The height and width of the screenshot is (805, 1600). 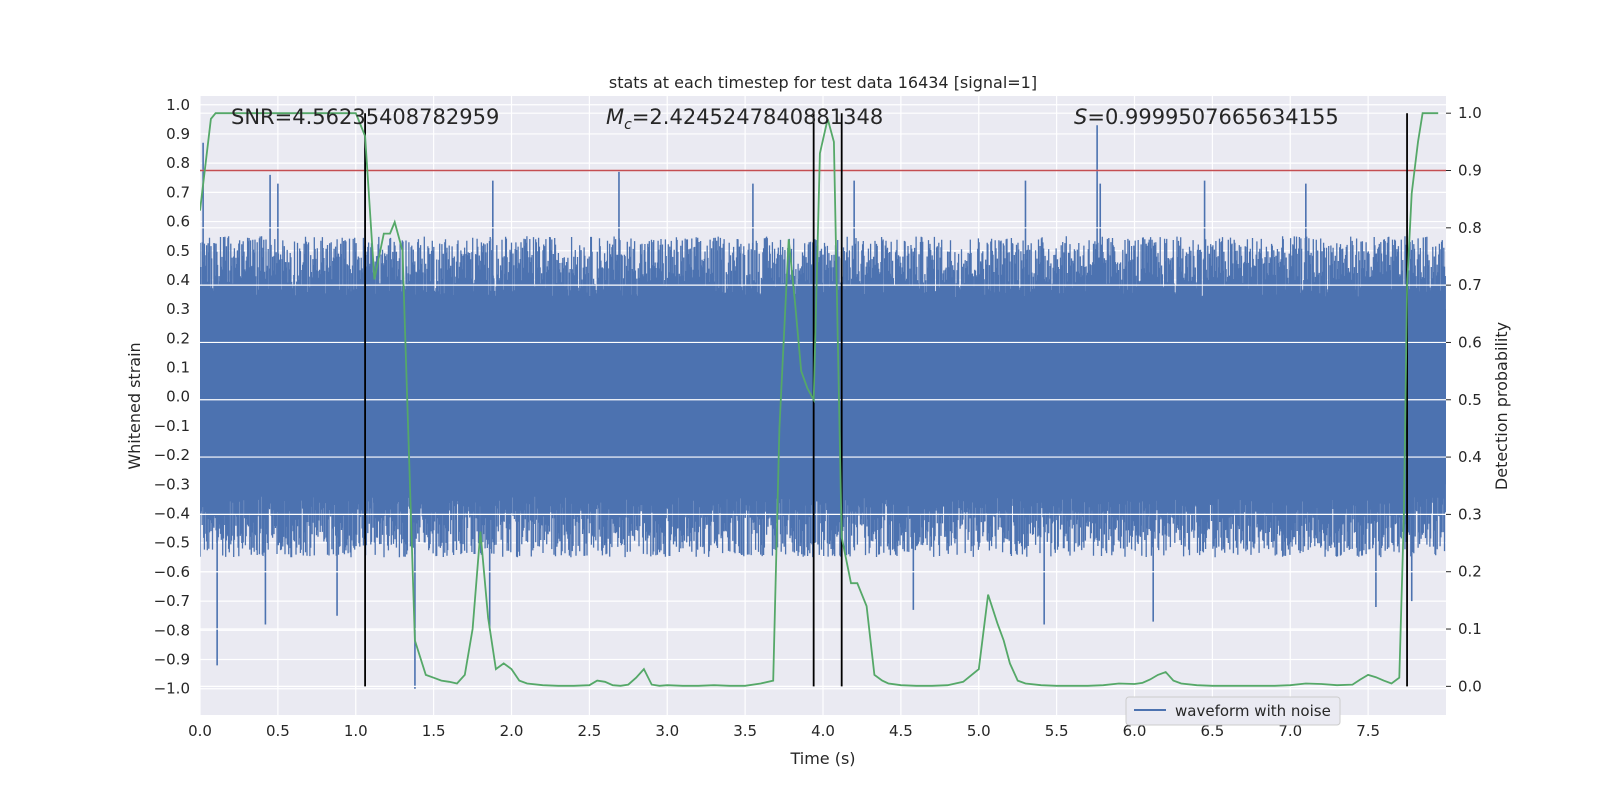 I want to click on x-axis-label: Time (s), so click(x=822, y=758).